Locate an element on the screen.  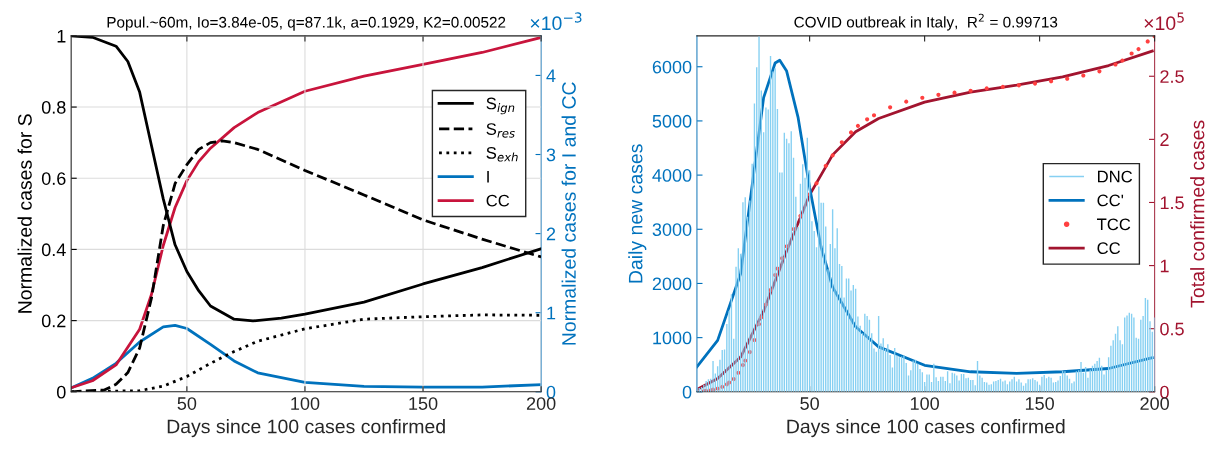
y2-tick-label: 2.5 is located at coordinates (1172, 76).